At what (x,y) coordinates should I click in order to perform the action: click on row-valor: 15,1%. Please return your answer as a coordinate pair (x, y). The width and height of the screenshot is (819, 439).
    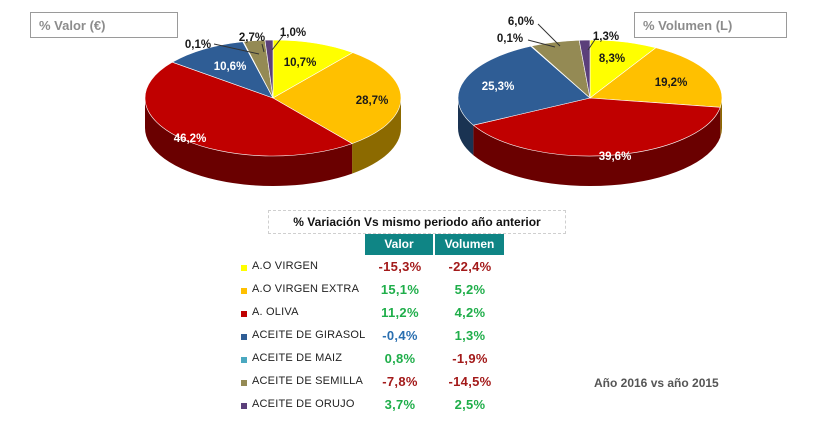
    Looking at the image, I should click on (400, 289).